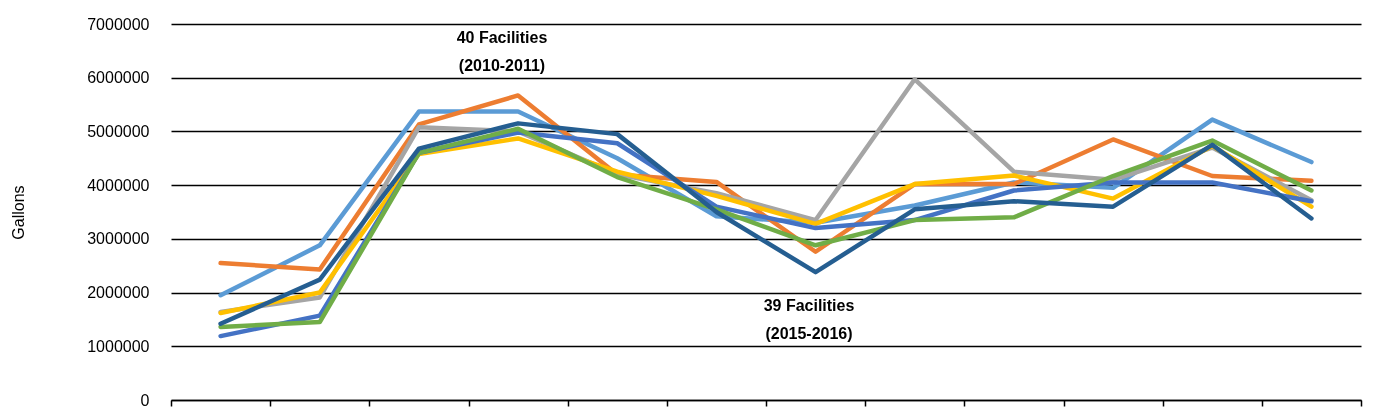  I want to click on y-tick-label: 3000000, so click(118, 239).